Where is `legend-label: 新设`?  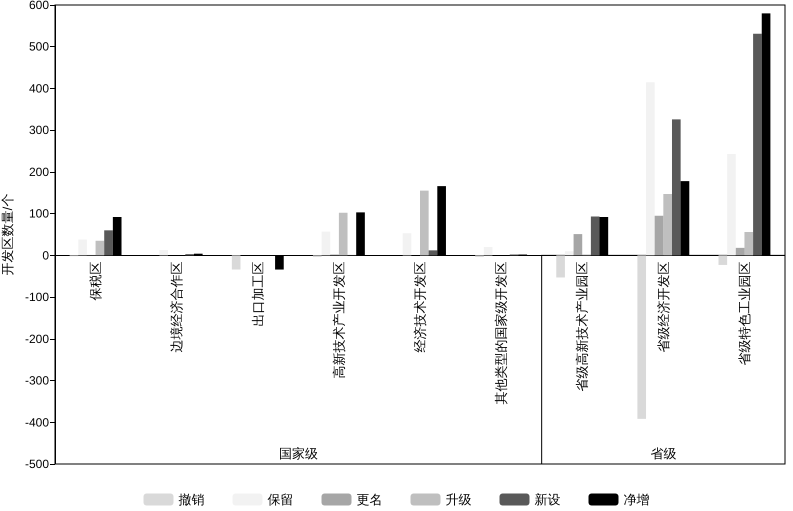
legend-label: 新设 is located at coordinates (547, 499).